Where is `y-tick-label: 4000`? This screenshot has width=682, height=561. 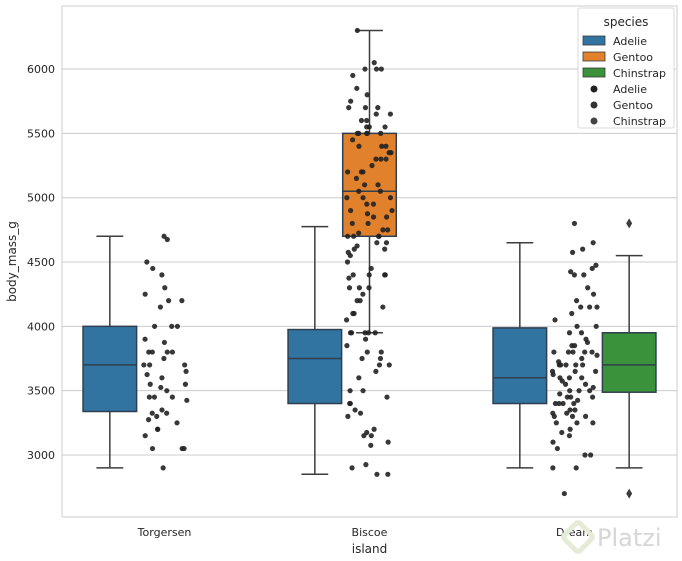 y-tick-label: 4000 is located at coordinates (41, 326).